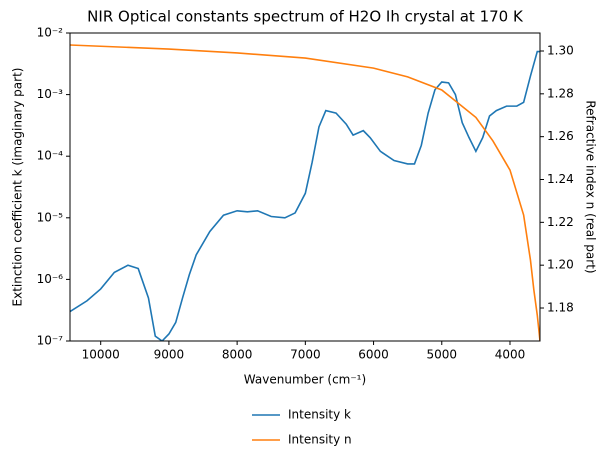 This screenshot has width=608, height=468. Describe the element at coordinates (50, 341) in the screenshot. I see `y-tick-label: 10⁻⁷` at that location.